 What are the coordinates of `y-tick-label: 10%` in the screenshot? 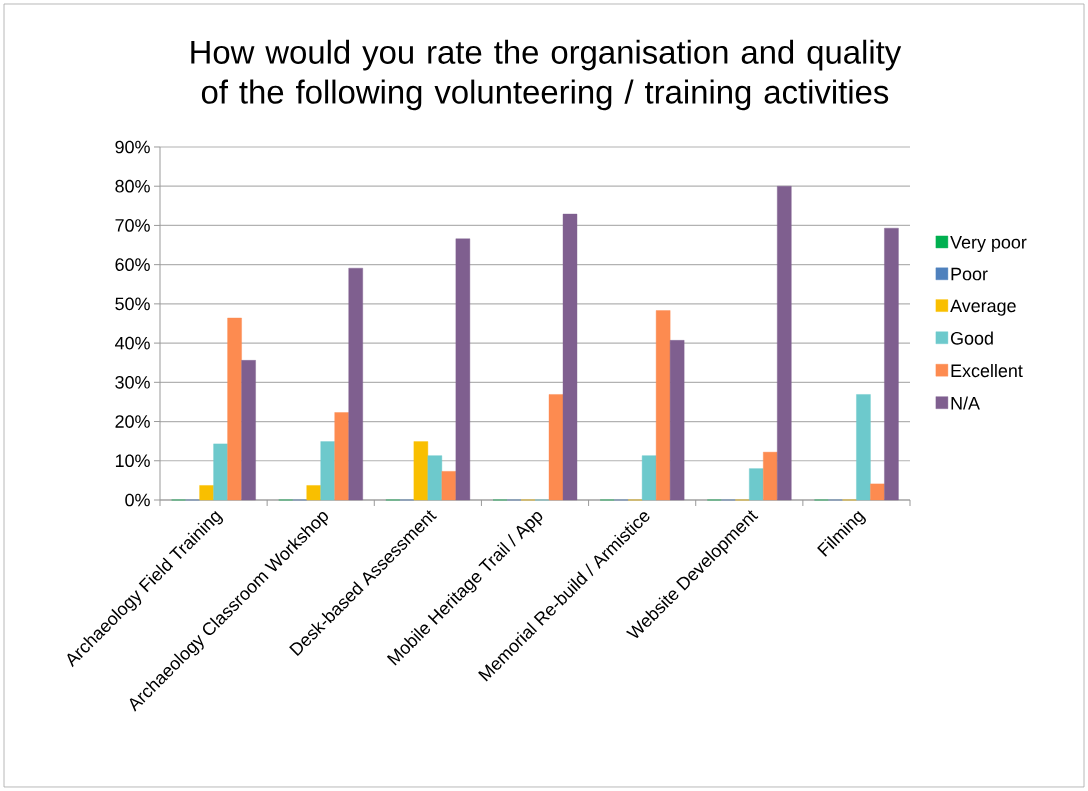 It's located at (132, 461).